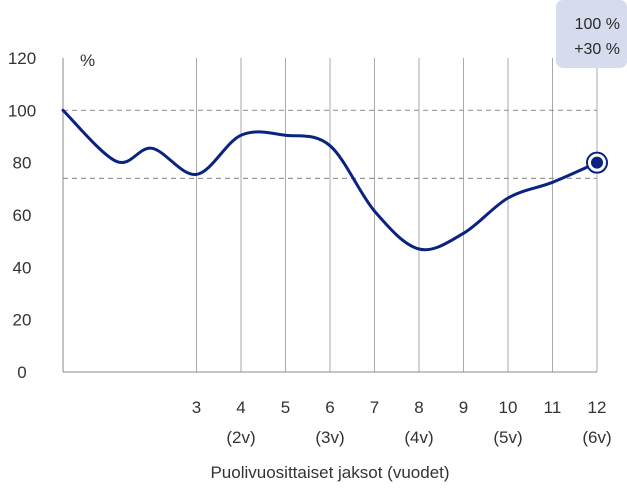 Image resolution: width=627 pixels, height=495 pixels. I want to click on x-tick-sublabel-12: (6v), so click(596, 437).